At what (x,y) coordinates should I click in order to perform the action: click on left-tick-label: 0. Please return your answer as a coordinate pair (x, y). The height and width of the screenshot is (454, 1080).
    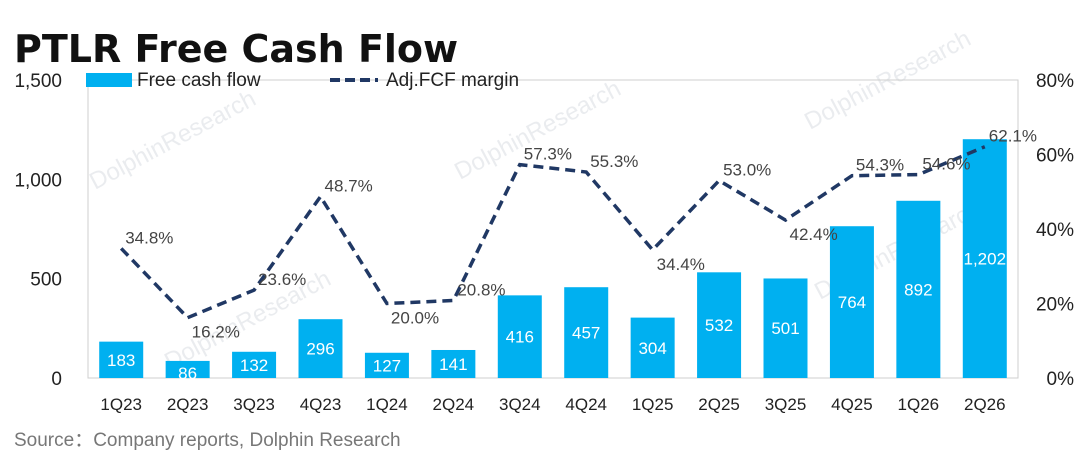
    Looking at the image, I should click on (56, 379).